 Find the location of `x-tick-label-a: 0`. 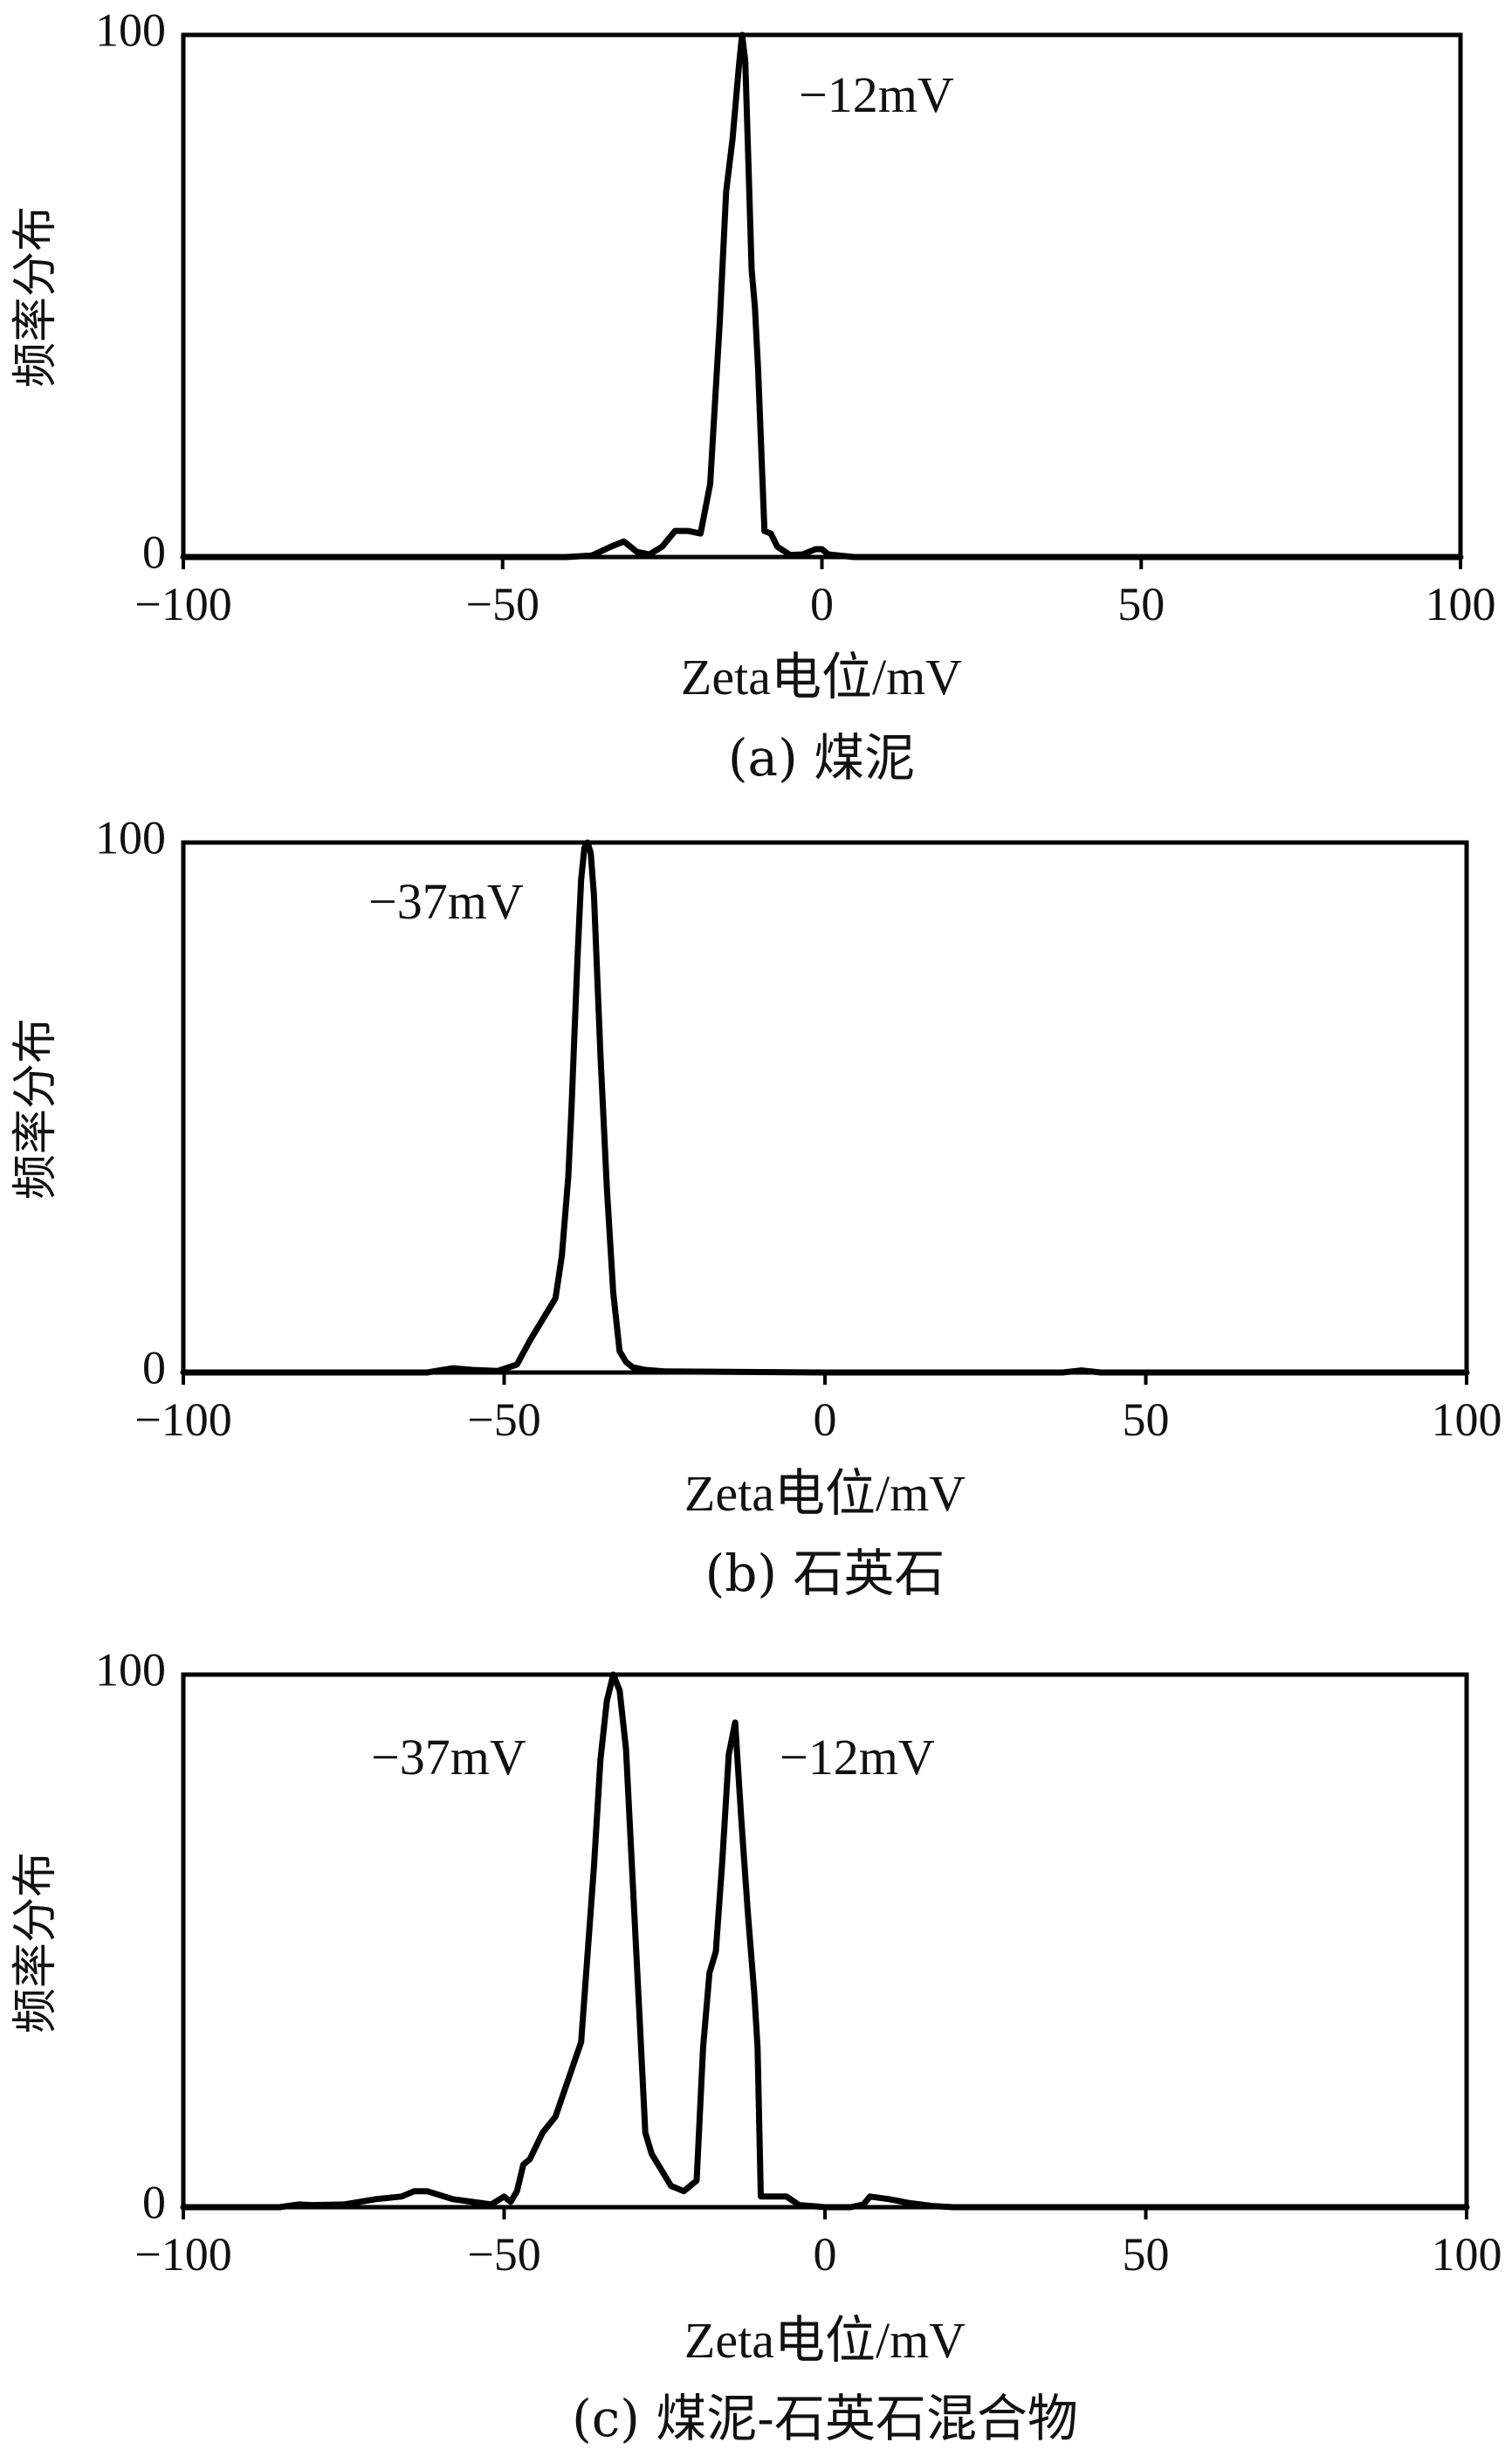

x-tick-label-a: 0 is located at coordinates (822, 604).